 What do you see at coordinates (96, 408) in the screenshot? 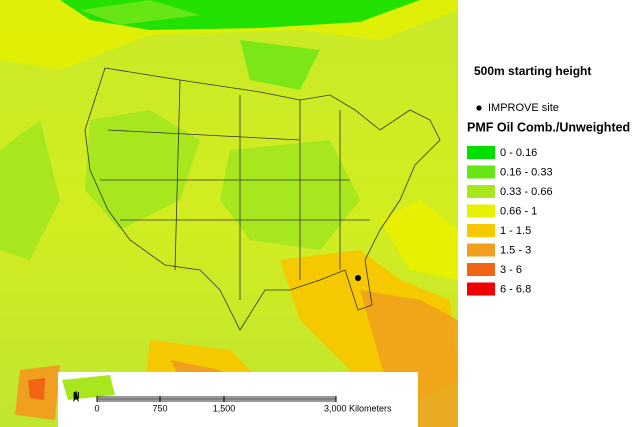
I see `scale-label: 0` at bounding box center [96, 408].